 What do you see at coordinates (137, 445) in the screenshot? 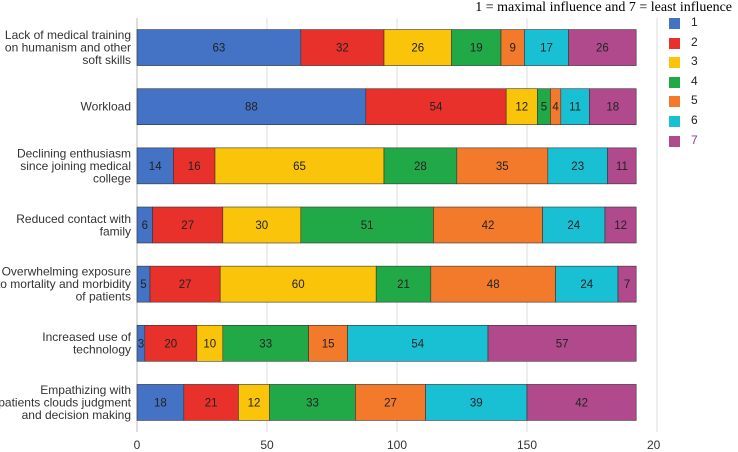
I see `x-tick-label: 0` at bounding box center [137, 445].